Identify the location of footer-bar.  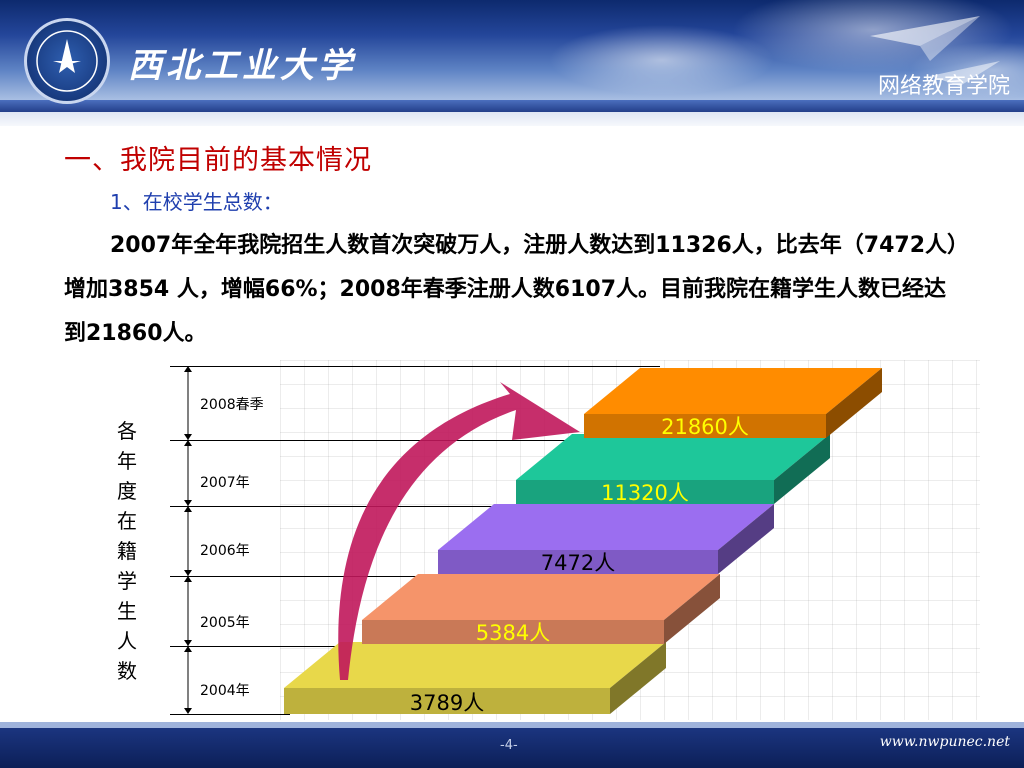
(512, 748).